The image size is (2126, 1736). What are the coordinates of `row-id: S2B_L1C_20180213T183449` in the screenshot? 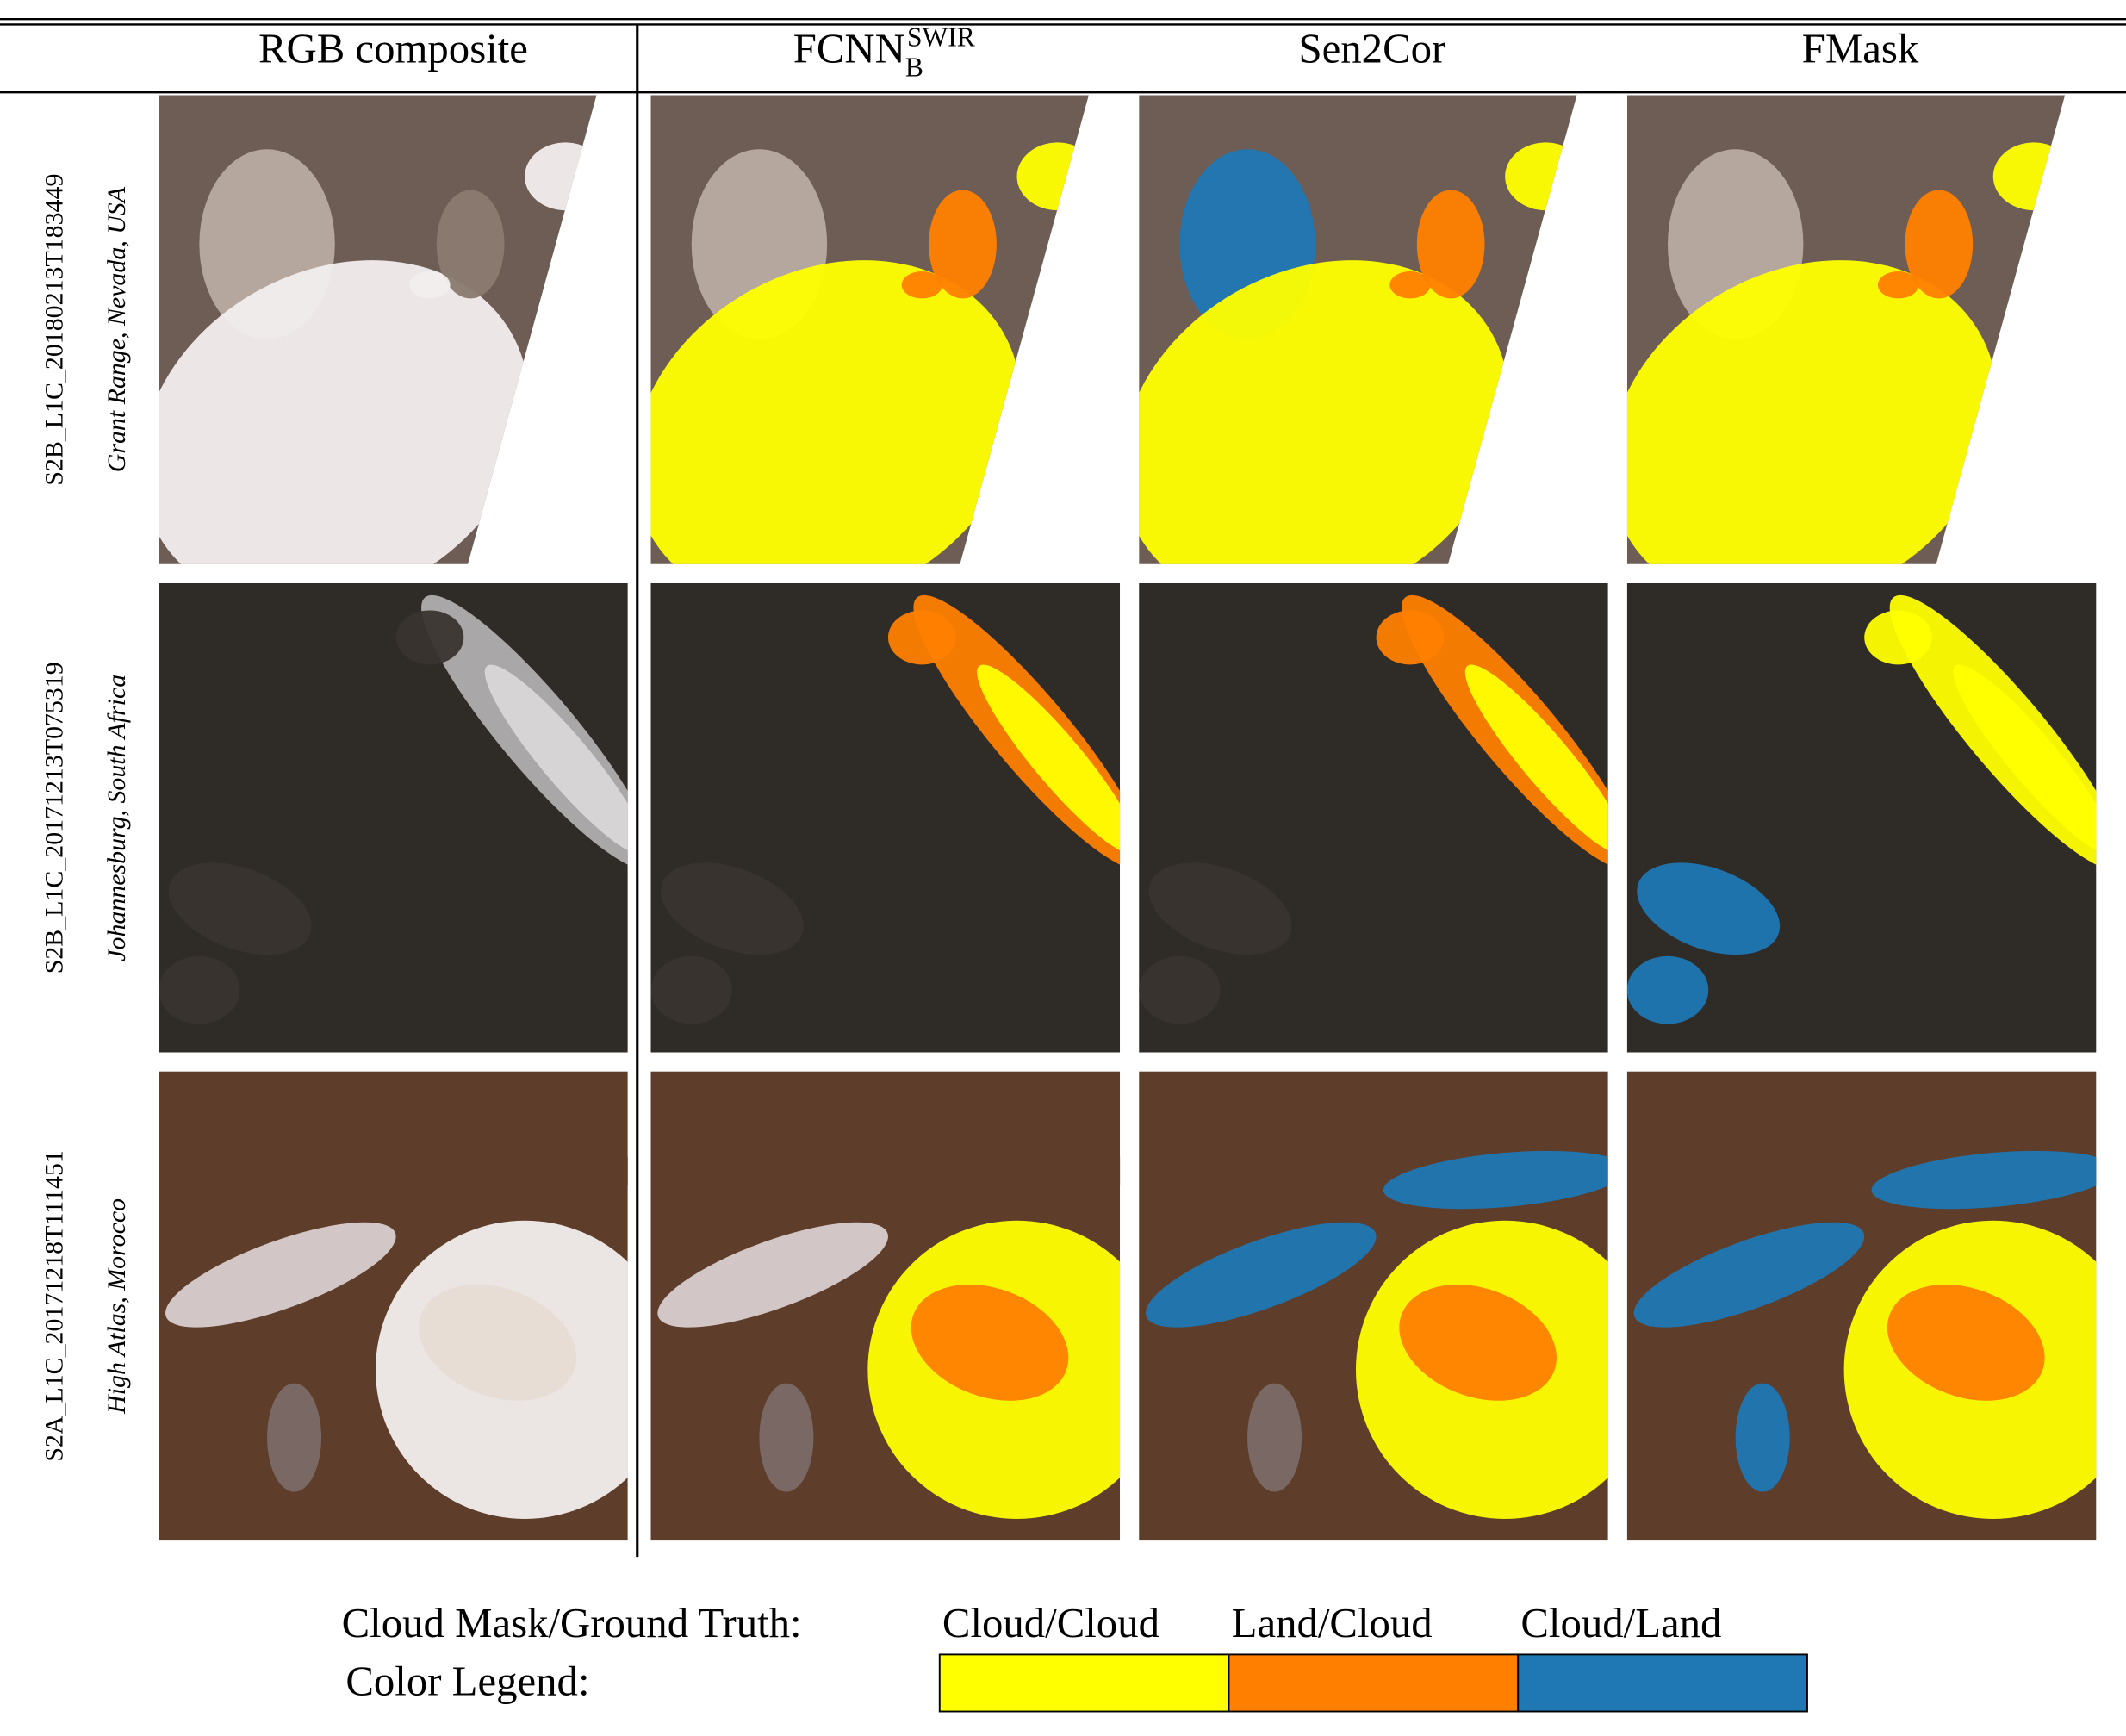 It's located at (54, 330).